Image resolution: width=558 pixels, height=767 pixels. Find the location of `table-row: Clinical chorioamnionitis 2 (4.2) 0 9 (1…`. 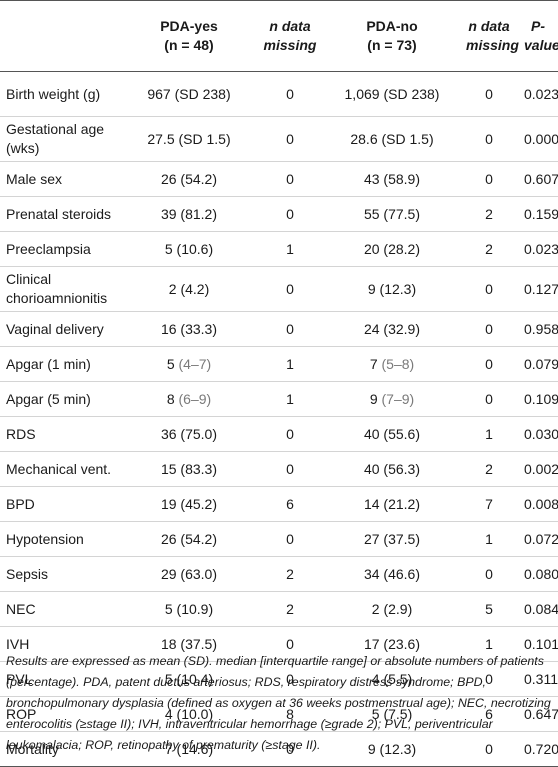

table-row: Clinical chorioamnionitis 2 (4.2) 0 9 (1… is located at coordinates (279, 289).